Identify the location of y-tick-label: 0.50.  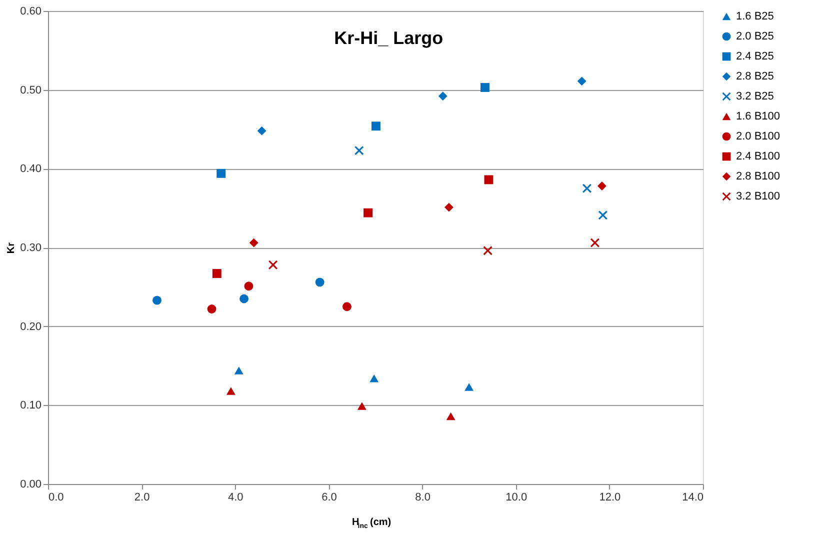
(31, 90).